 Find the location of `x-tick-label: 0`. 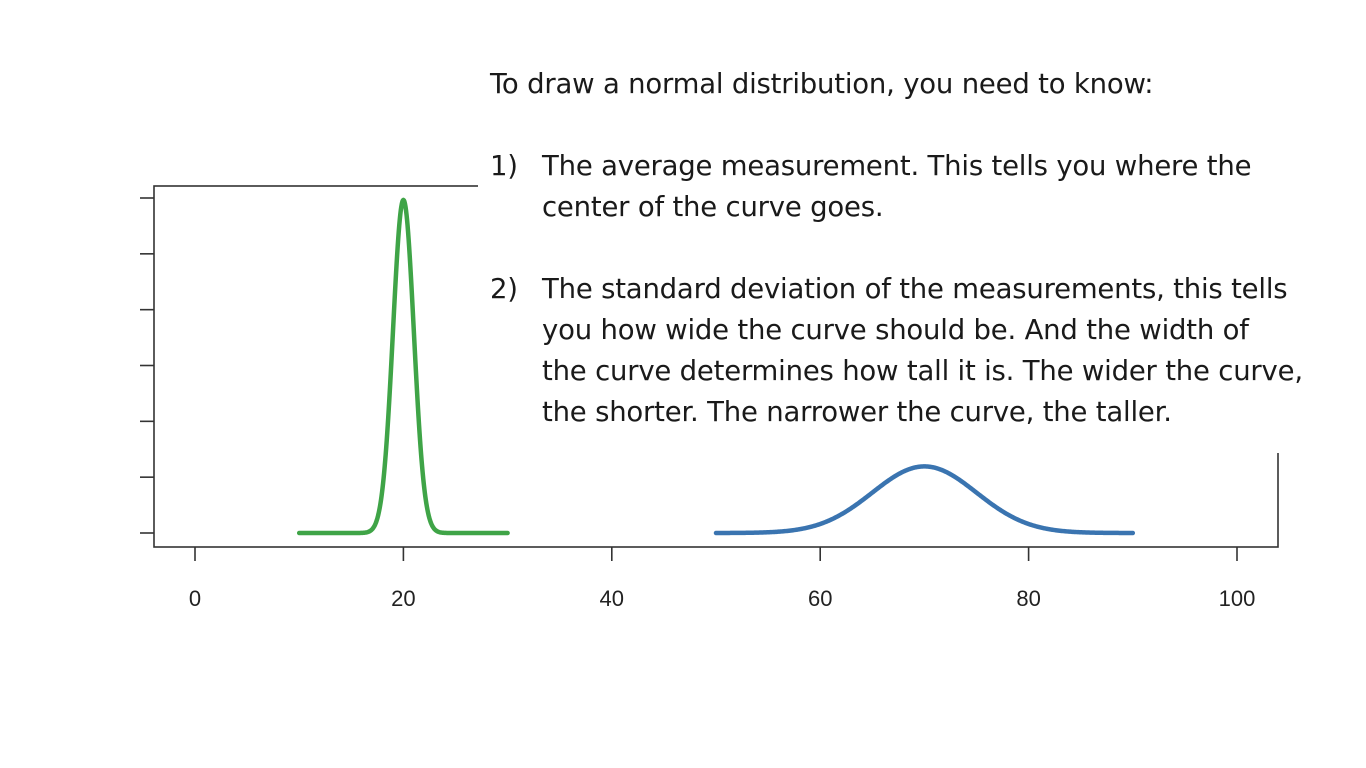

x-tick-label: 0 is located at coordinates (195, 598).